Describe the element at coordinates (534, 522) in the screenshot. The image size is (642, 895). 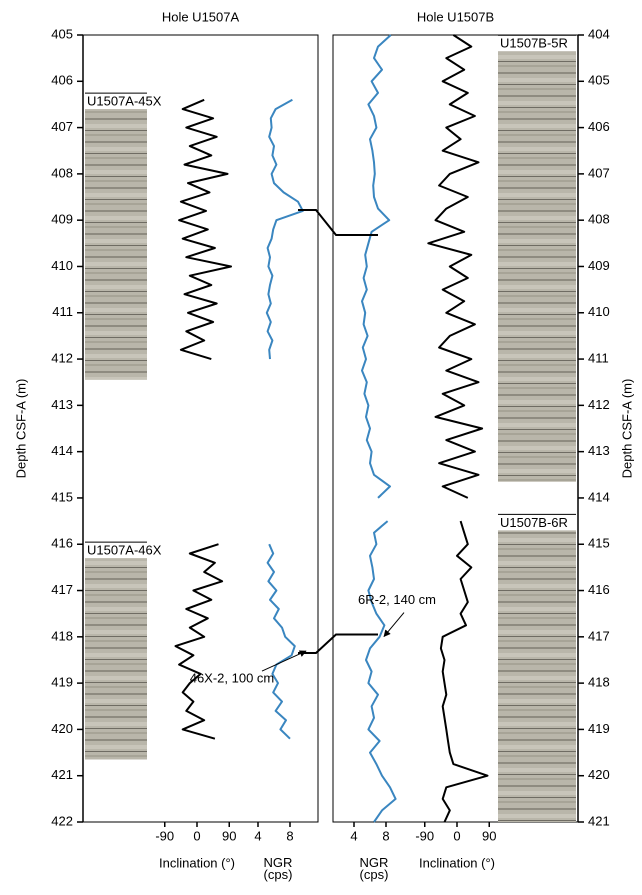
I see `core-label: U1507B-6R` at that location.